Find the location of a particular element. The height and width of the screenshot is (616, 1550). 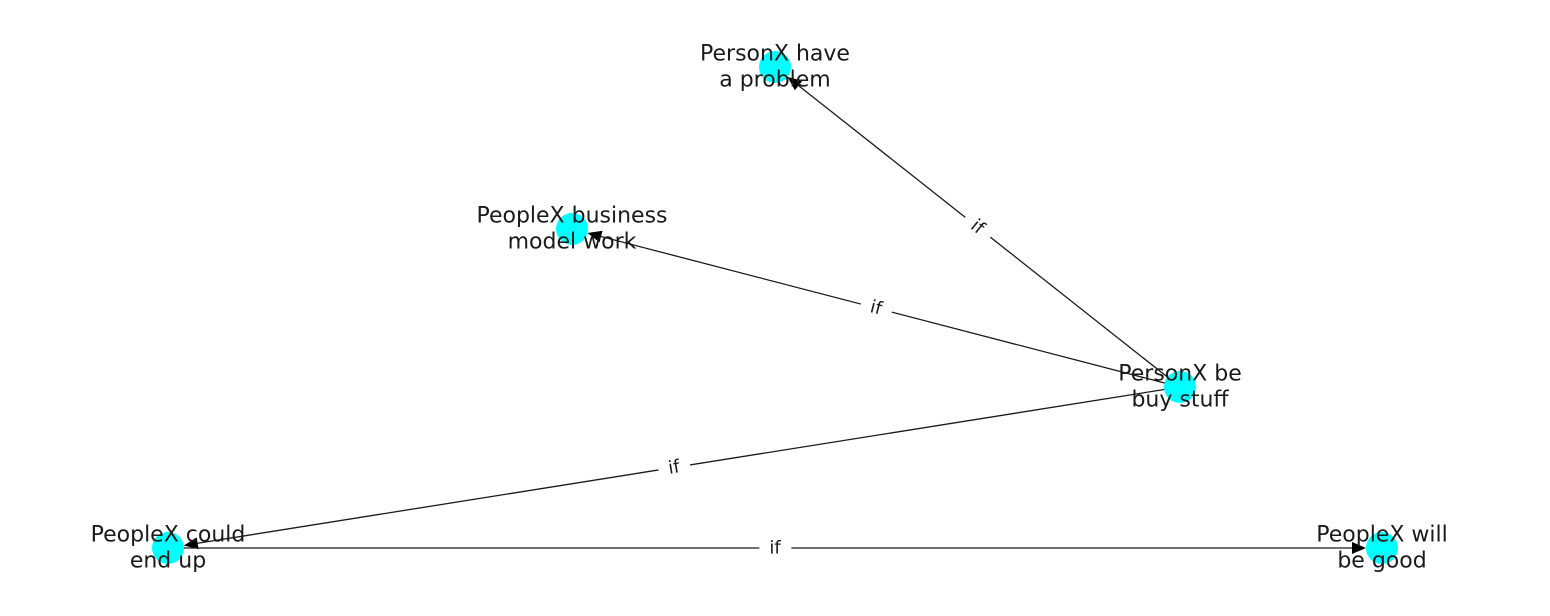

node-label-line: end up is located at coordinates (168, 561).